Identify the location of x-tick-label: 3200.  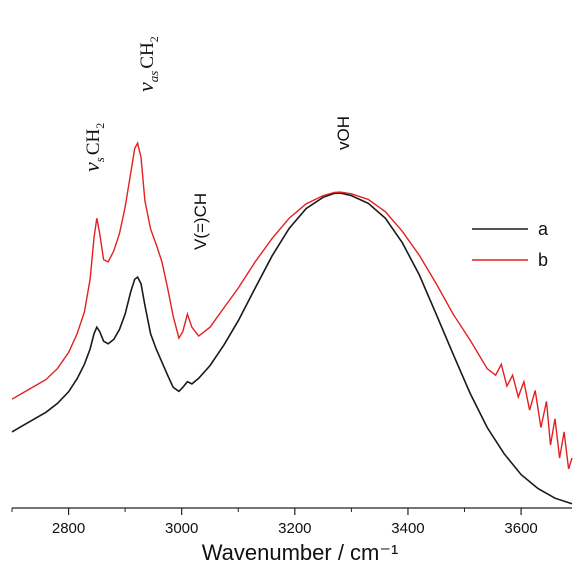
(294, 528).